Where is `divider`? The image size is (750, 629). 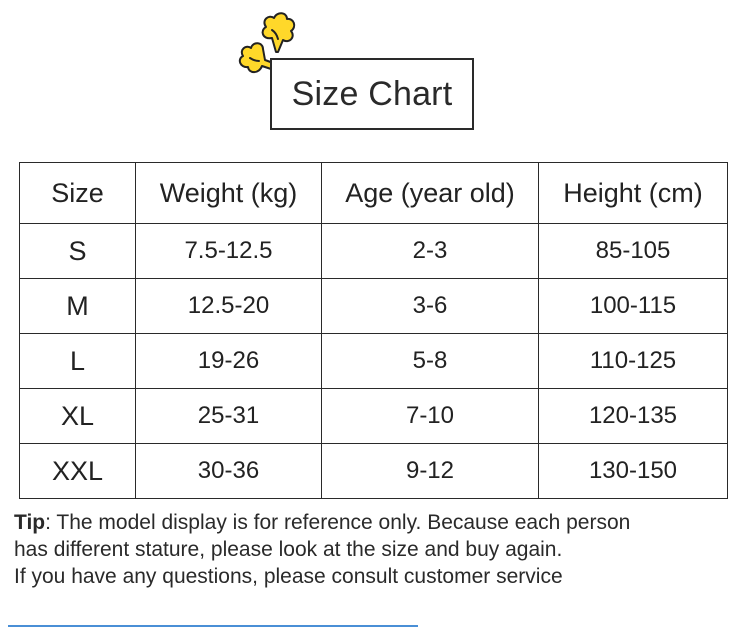
divider is located at coordinates (213, 626).